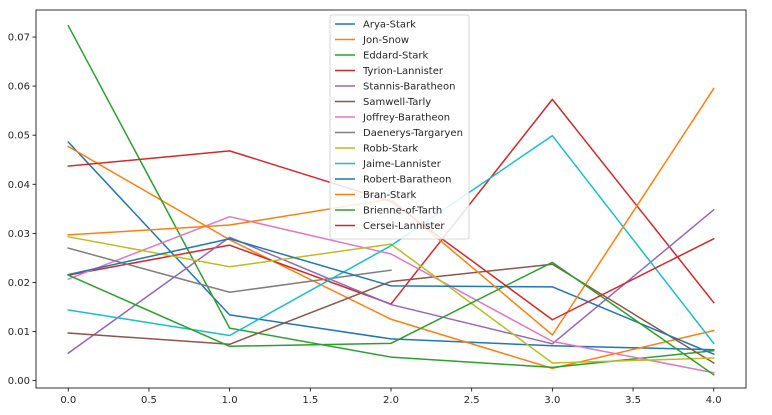 This screenshot has width=772, height=415. Describe the element at coordinates (407, 180) in the screenshot. I see `legend-label: Robert-Baratheon` at that location.